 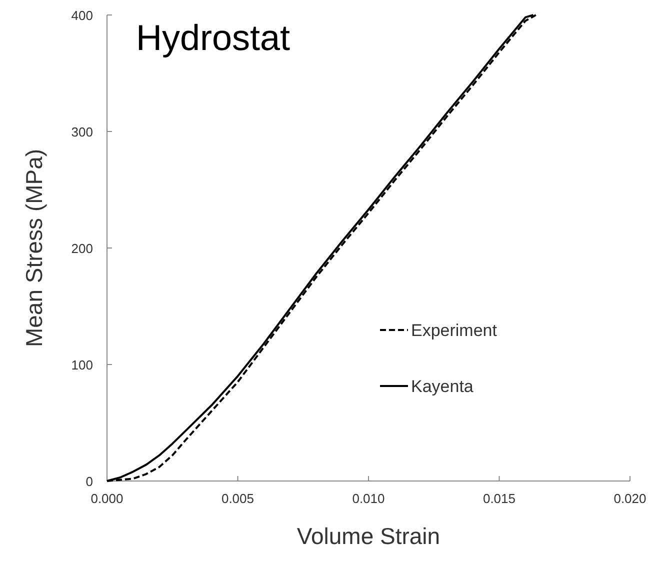 I want to click on chart-title: Hydrostat, so click(x=213, y=37).